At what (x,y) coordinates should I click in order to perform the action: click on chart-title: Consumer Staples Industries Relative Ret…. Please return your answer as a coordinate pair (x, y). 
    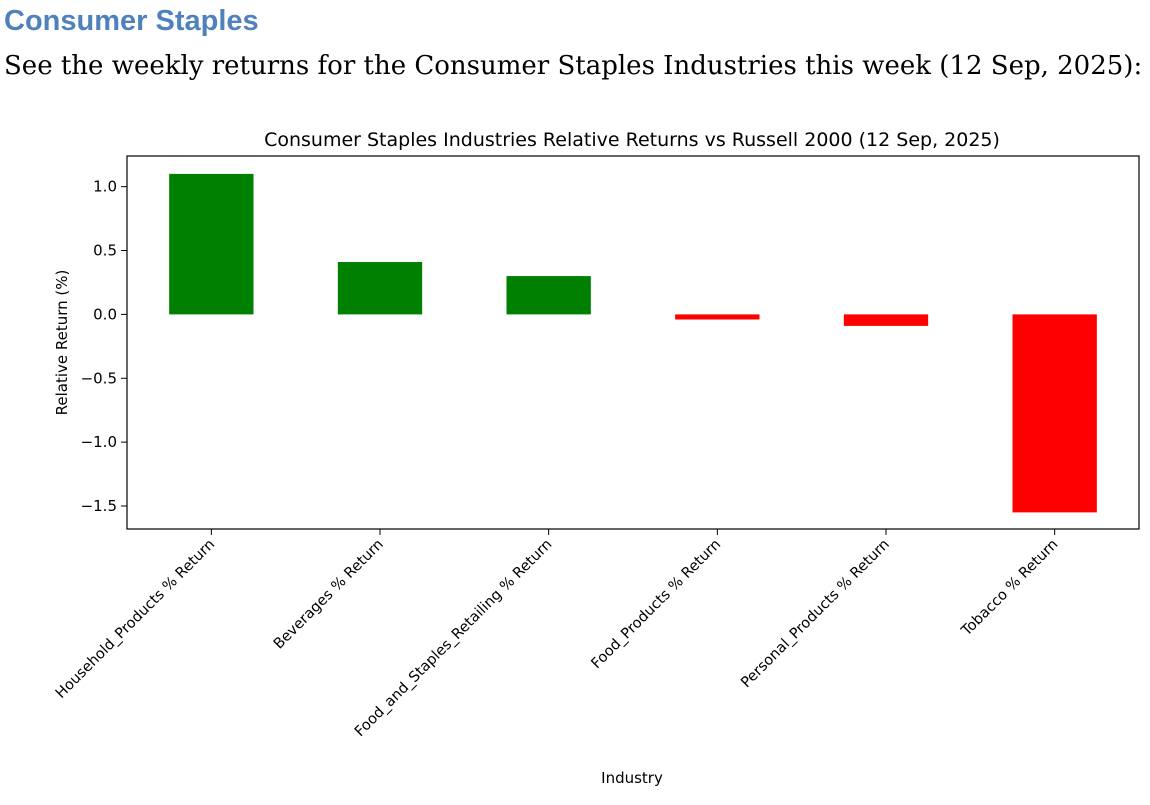
    Looking at the image, I should click on (632, 140).